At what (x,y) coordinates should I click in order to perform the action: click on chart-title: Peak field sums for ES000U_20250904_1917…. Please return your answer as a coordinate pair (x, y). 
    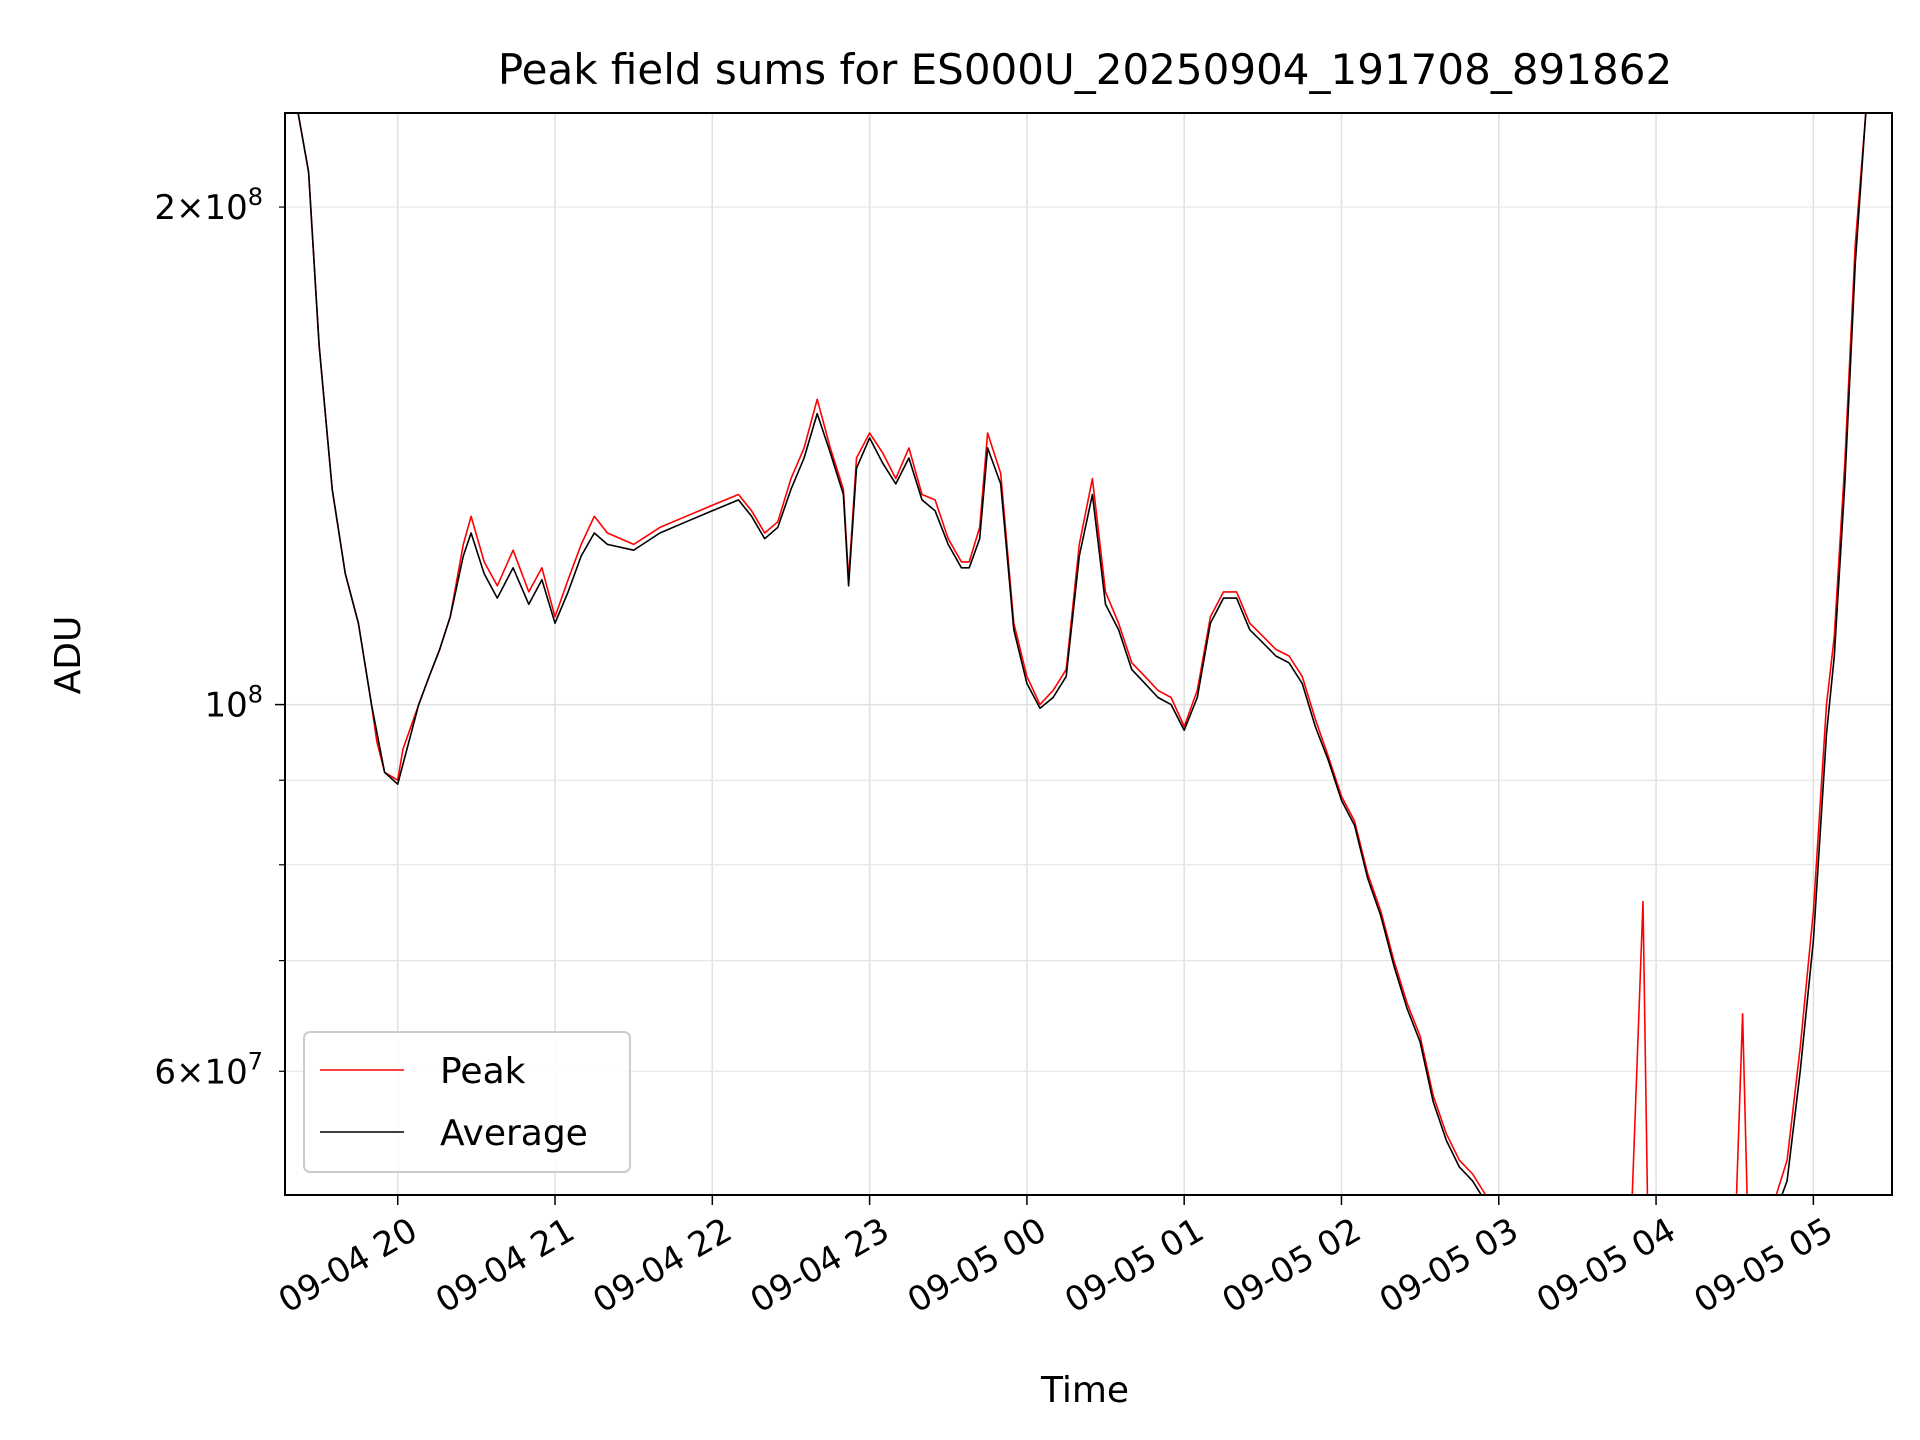
    Looking at the image, I should click on (1085, 69).